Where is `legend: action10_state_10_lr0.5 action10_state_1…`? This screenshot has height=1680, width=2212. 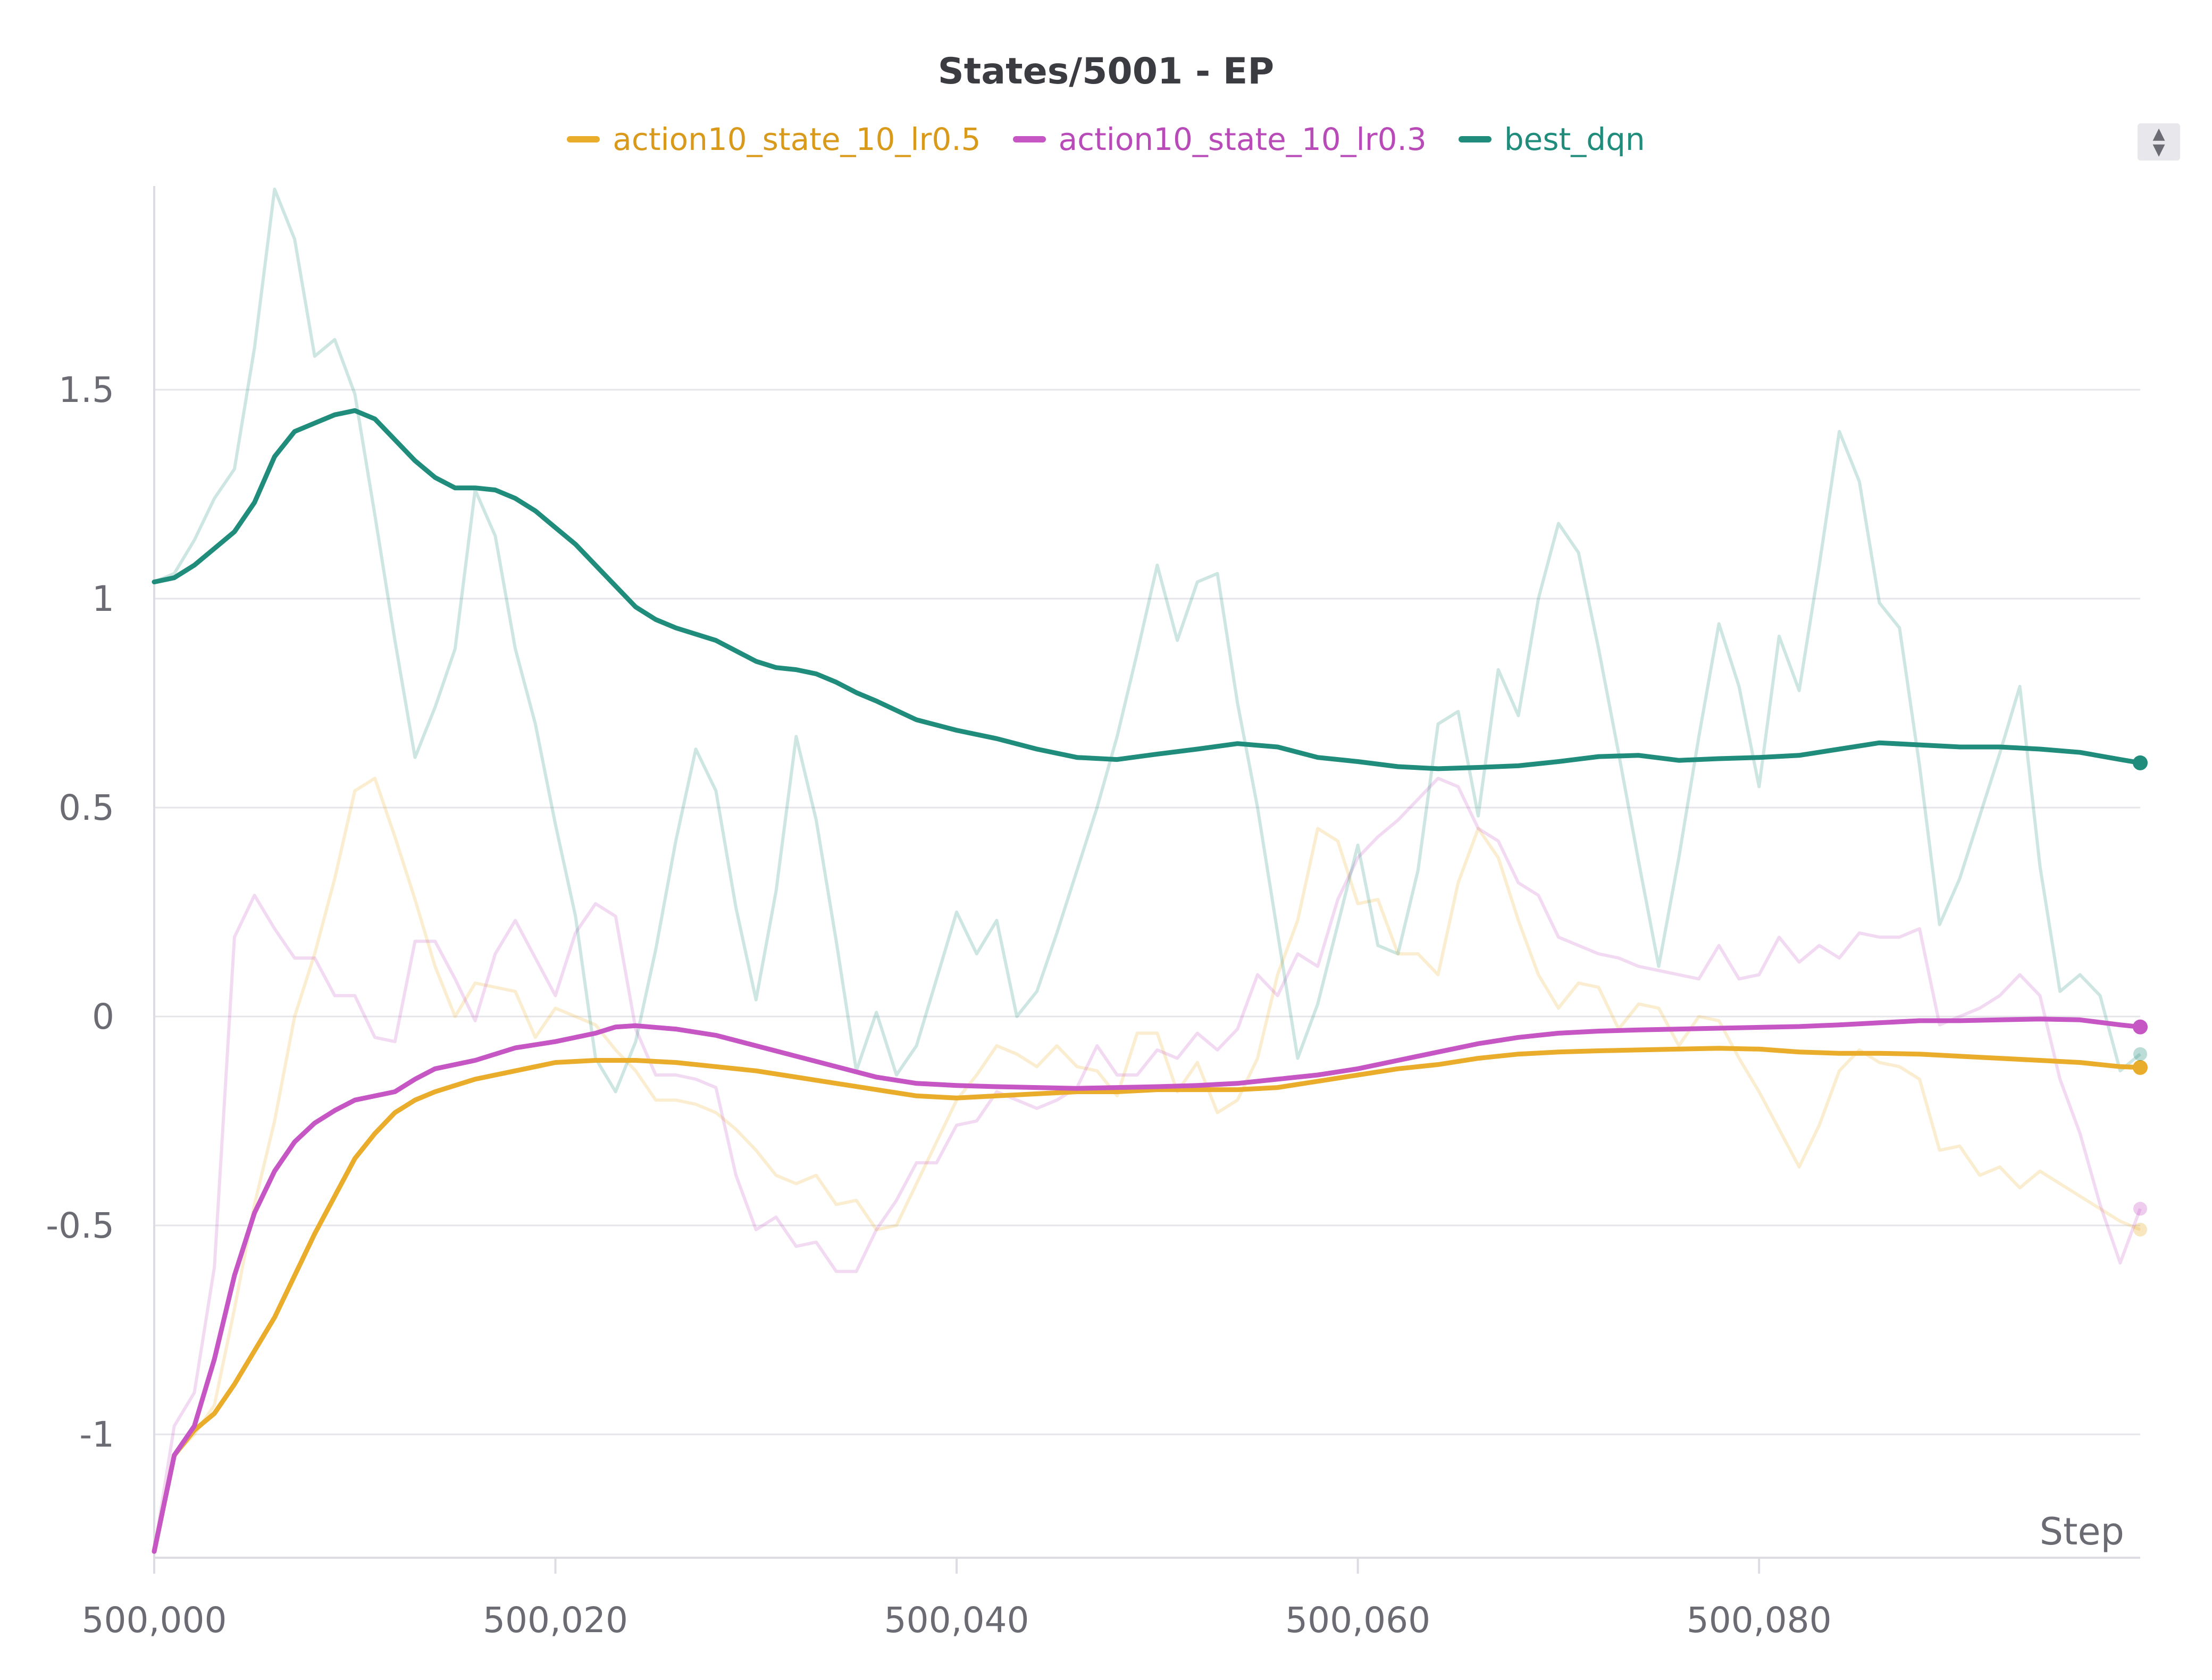 legend: action10_state_10_lr0.5 action10_state_1… is located at coordinates (1106, 139).